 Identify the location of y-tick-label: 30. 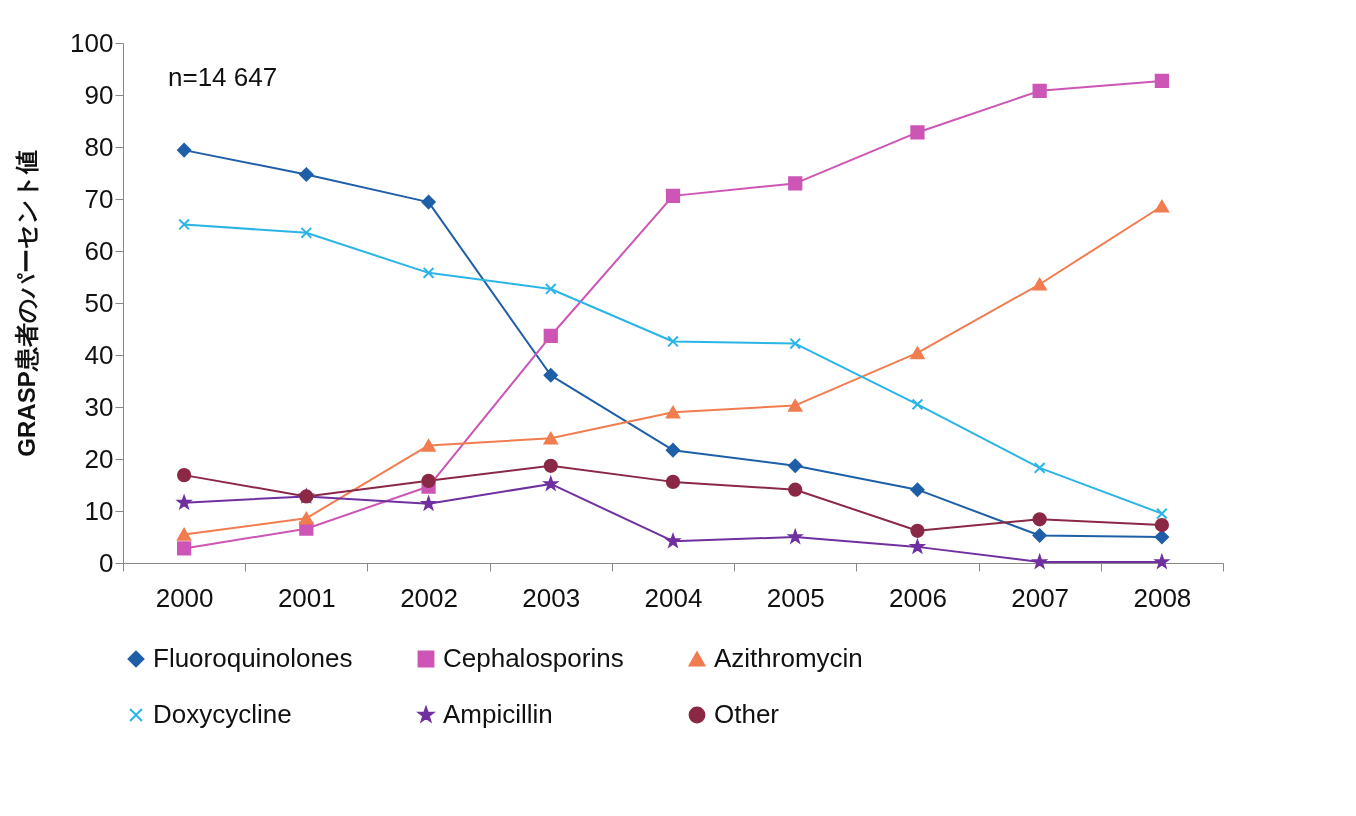
(99, 406).